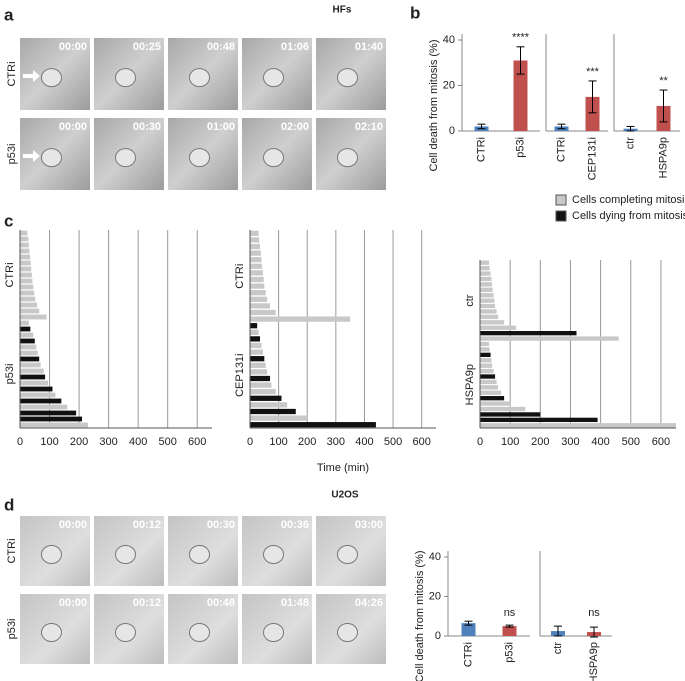  What do you see at coordinates (435, 596) in the screenshot?
I see `y-tick-label: 20` at bounding box center [435, 596].